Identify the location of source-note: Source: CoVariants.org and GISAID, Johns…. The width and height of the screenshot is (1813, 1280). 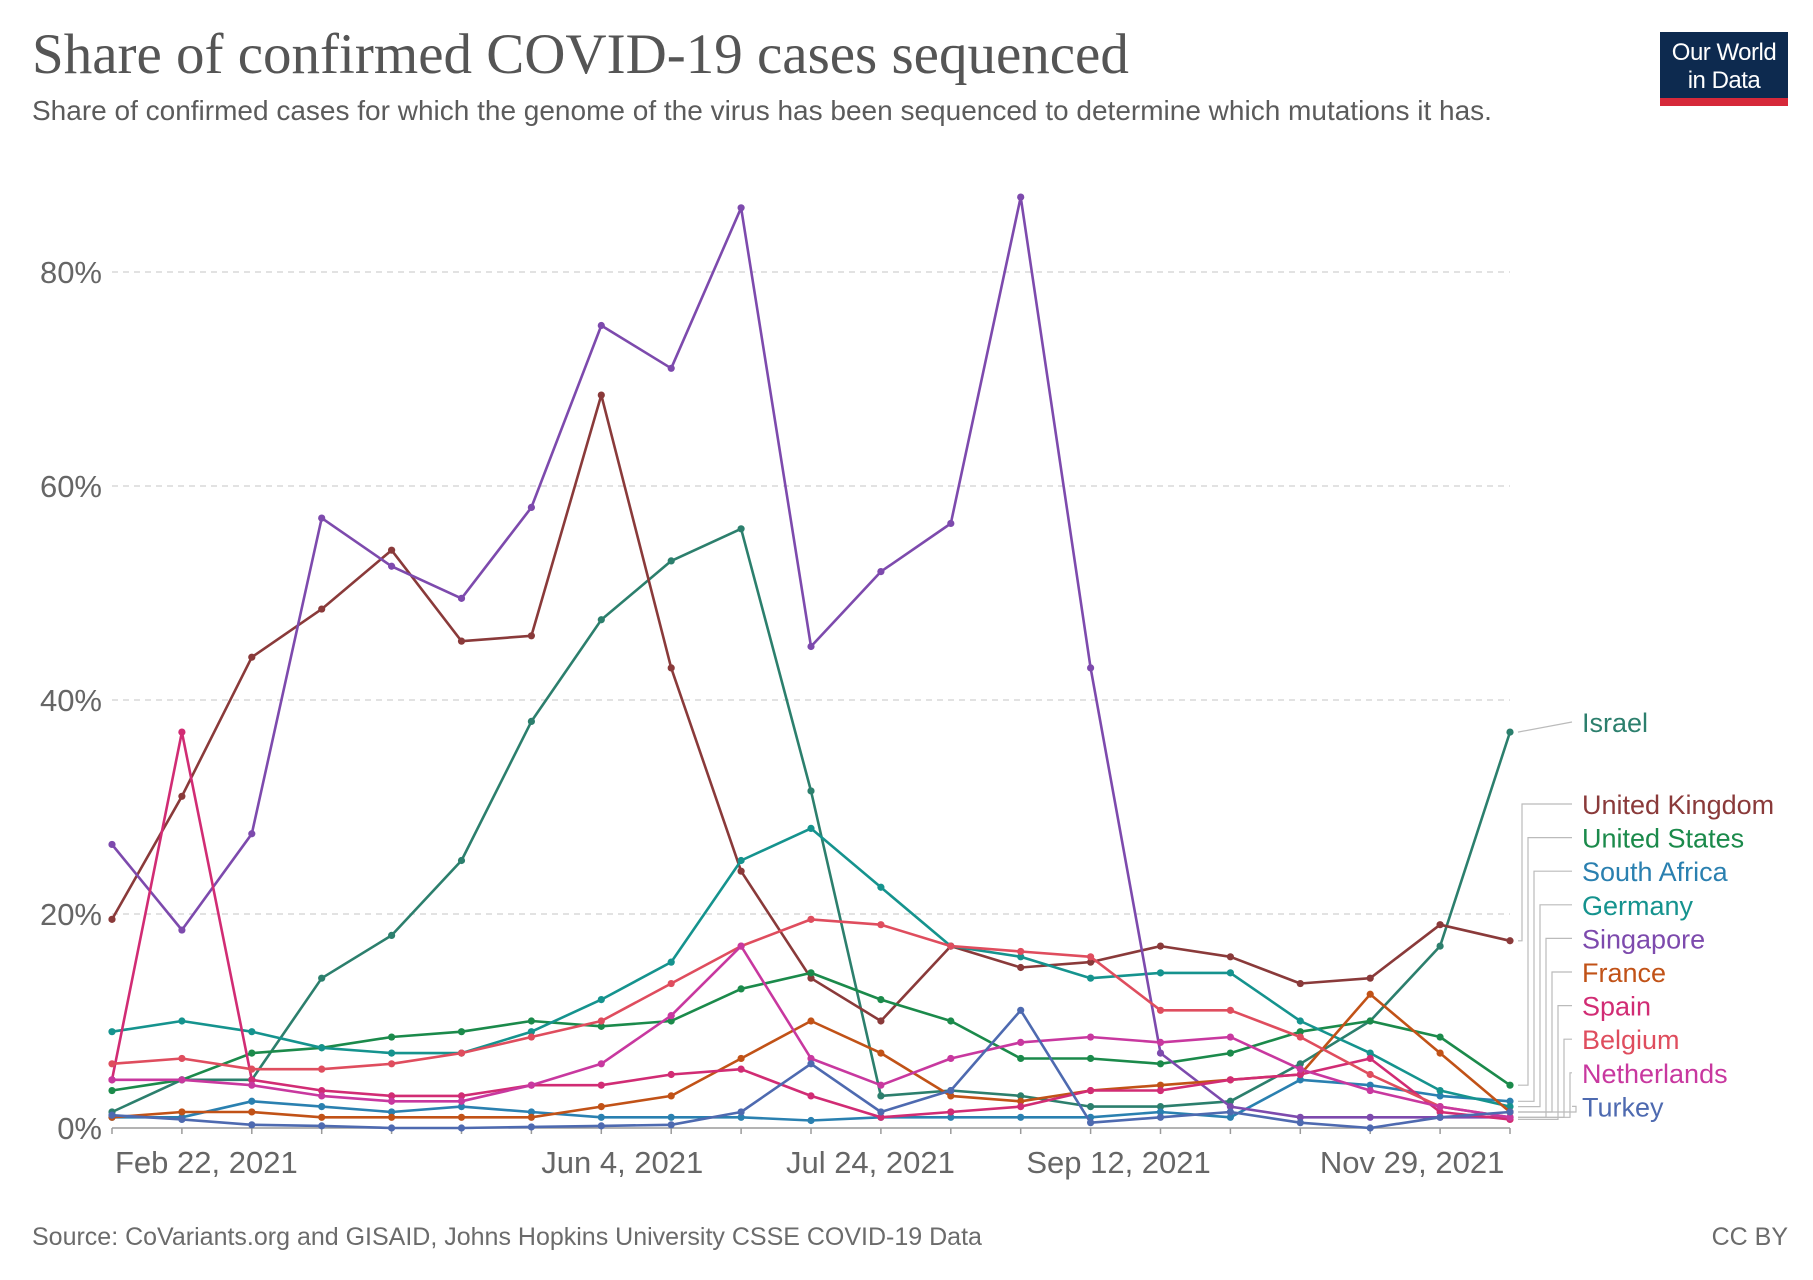
(507, 1237).